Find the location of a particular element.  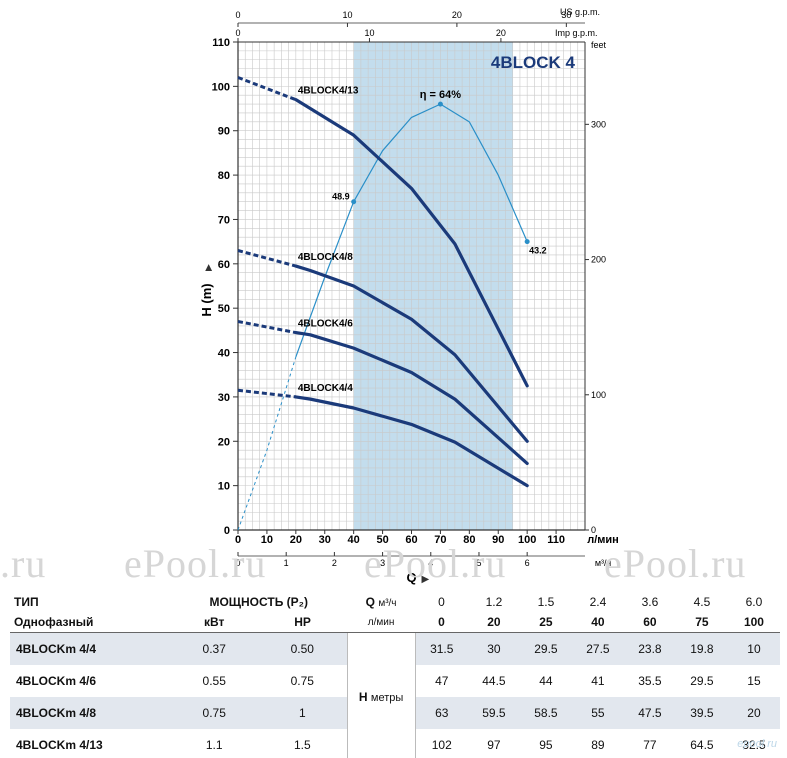

series-label: 4BLOCK4/13 is located at coordinates (328, 91).